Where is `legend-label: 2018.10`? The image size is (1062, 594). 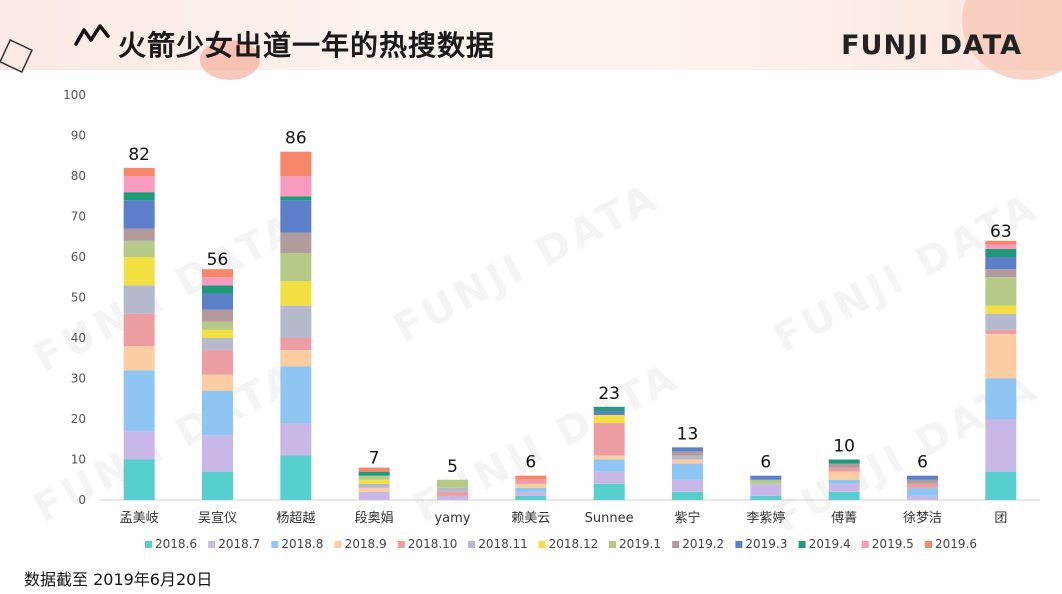
legend-label: 2018.10 is located at coordinates (433, 544).